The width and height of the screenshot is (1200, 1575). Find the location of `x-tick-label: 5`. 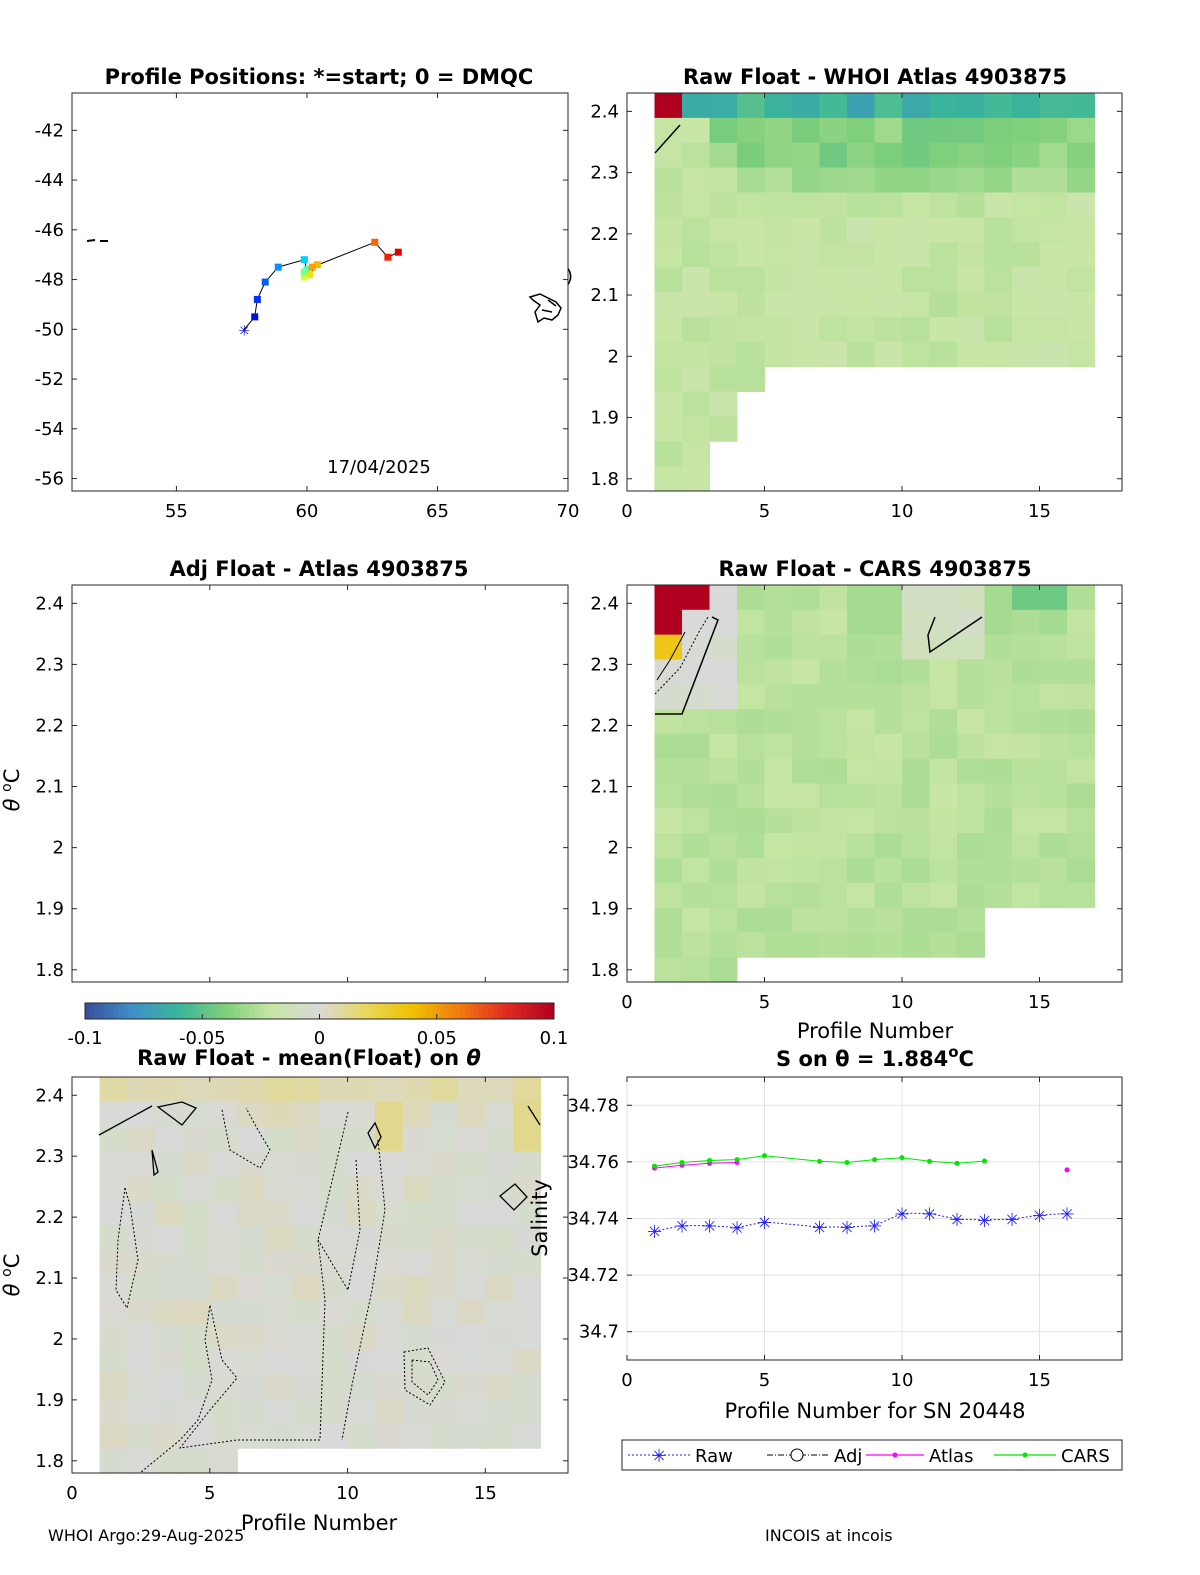

x-tick-label: 5 is located at coordinates (764, 1380).